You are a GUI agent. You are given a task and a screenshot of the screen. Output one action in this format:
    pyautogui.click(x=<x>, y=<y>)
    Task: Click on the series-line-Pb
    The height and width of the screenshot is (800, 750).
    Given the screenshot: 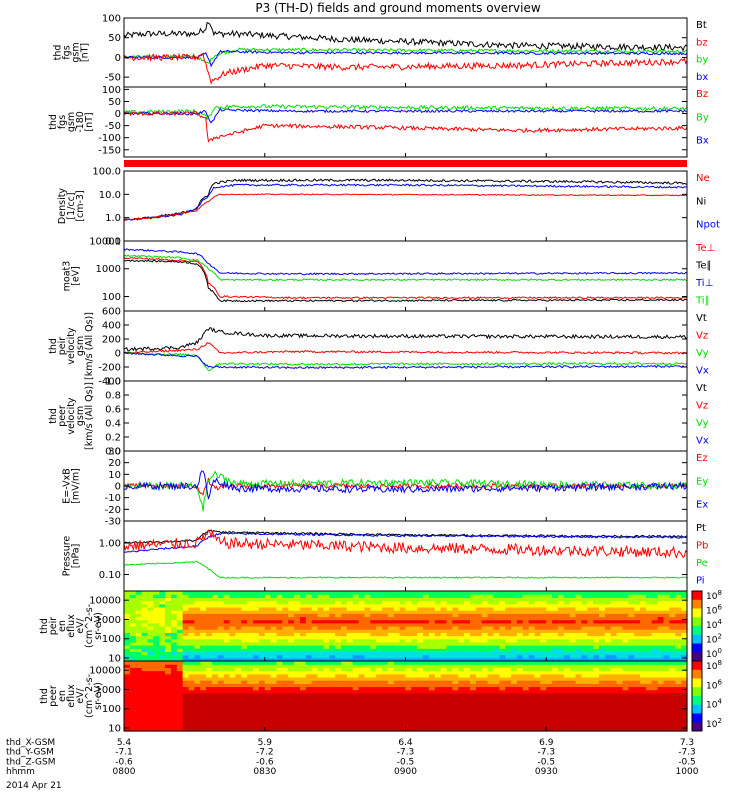 What is the action you would take?
    pyautogui.click(x=405, y=544)
    